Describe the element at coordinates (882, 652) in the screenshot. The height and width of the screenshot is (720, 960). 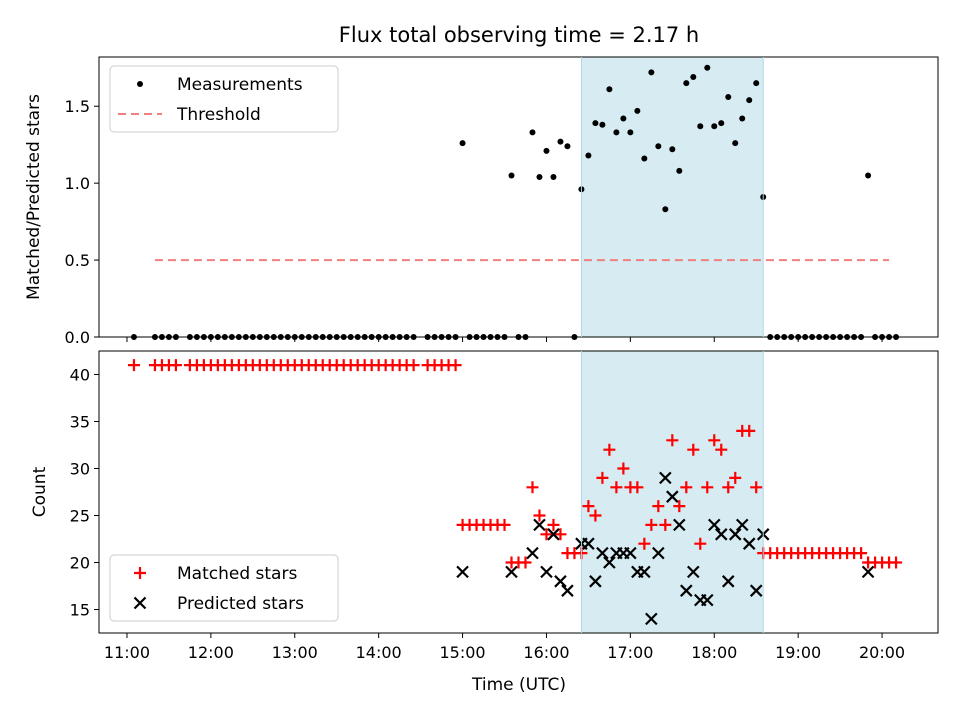
I see `x-tick-label: 20:00` at that location.